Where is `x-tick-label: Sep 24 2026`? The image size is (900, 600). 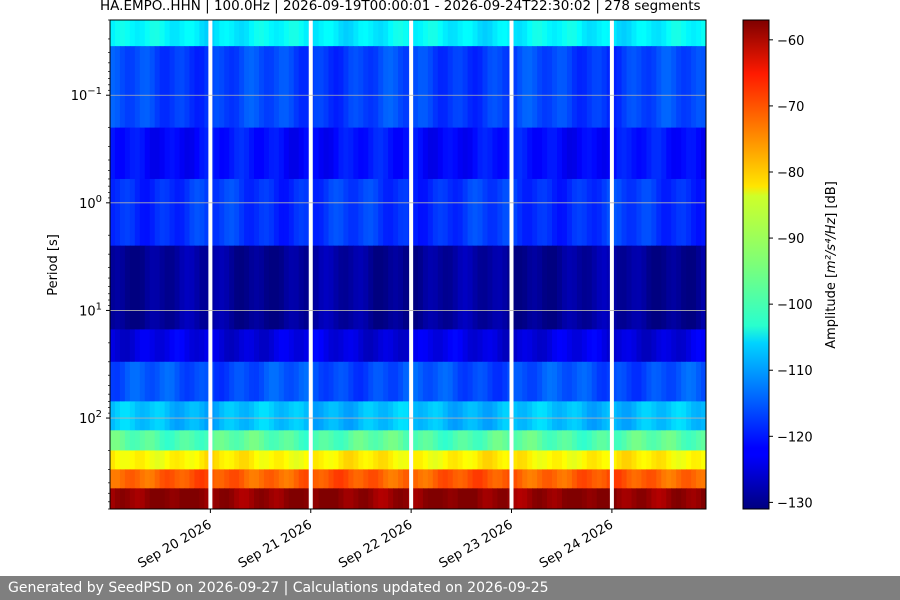
x-tick-label: Sep 24 2026 is located at coordinates (576, 544).